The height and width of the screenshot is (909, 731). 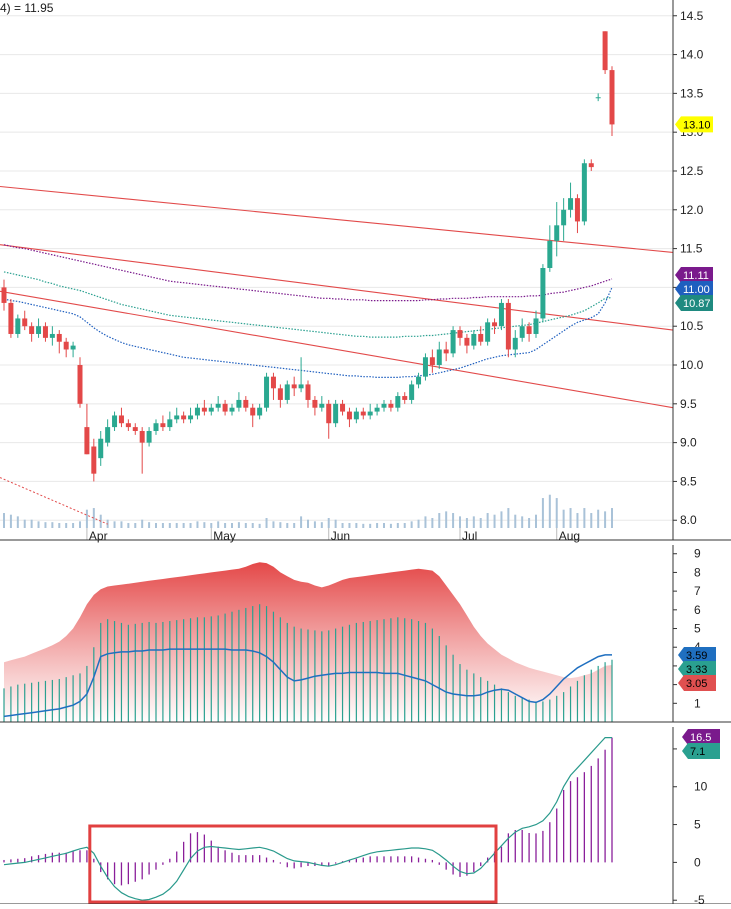 I want to click on highlight-box, so click(x=293, y=864).